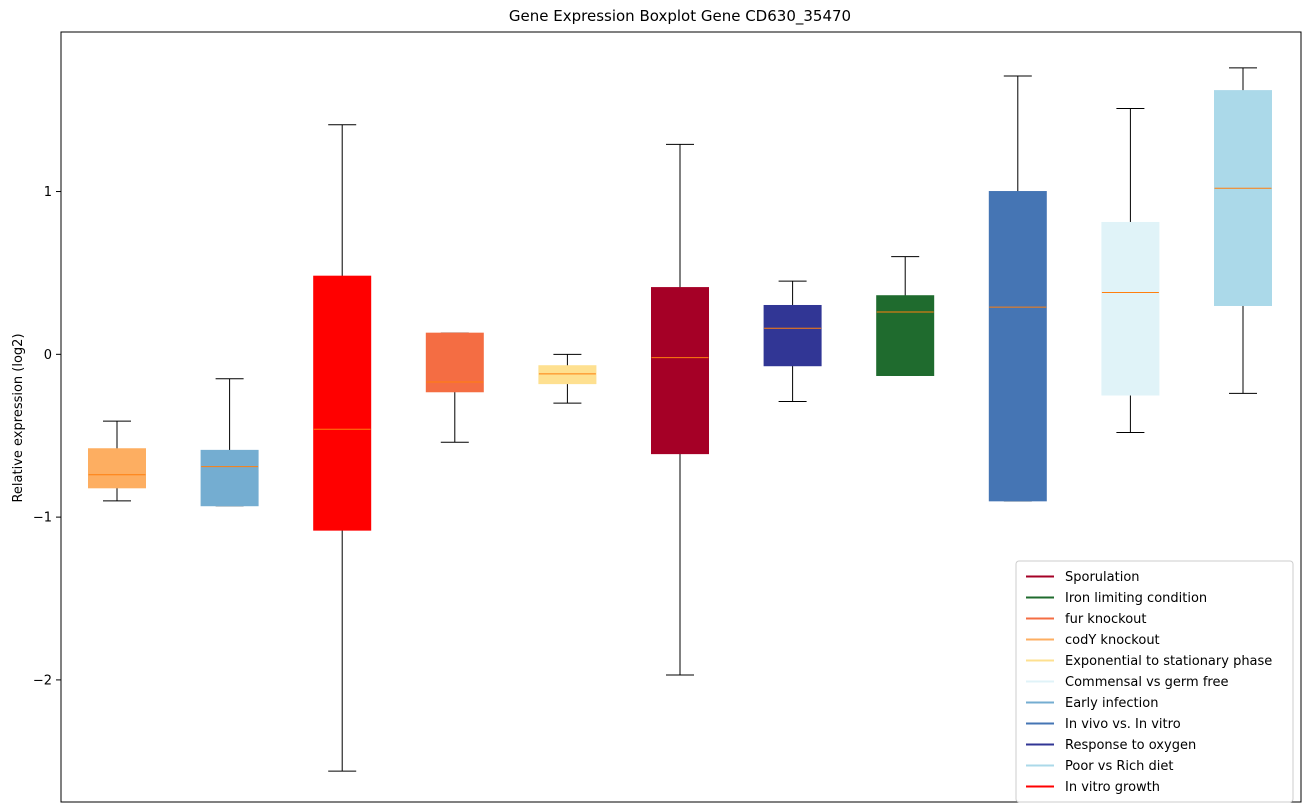 The height and width of the screenshot is (812, 1309). What do you see at coordinates (1112, 787) in the screenshot?
I see `legend-label: In vitro growth` at bounding box center [1112, 787].